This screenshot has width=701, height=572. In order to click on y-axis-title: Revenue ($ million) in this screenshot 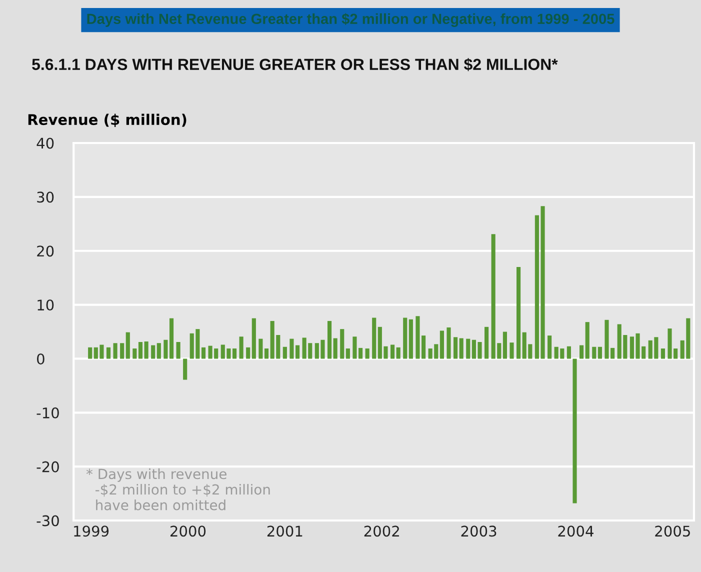, I will do `click(107, 121)`.